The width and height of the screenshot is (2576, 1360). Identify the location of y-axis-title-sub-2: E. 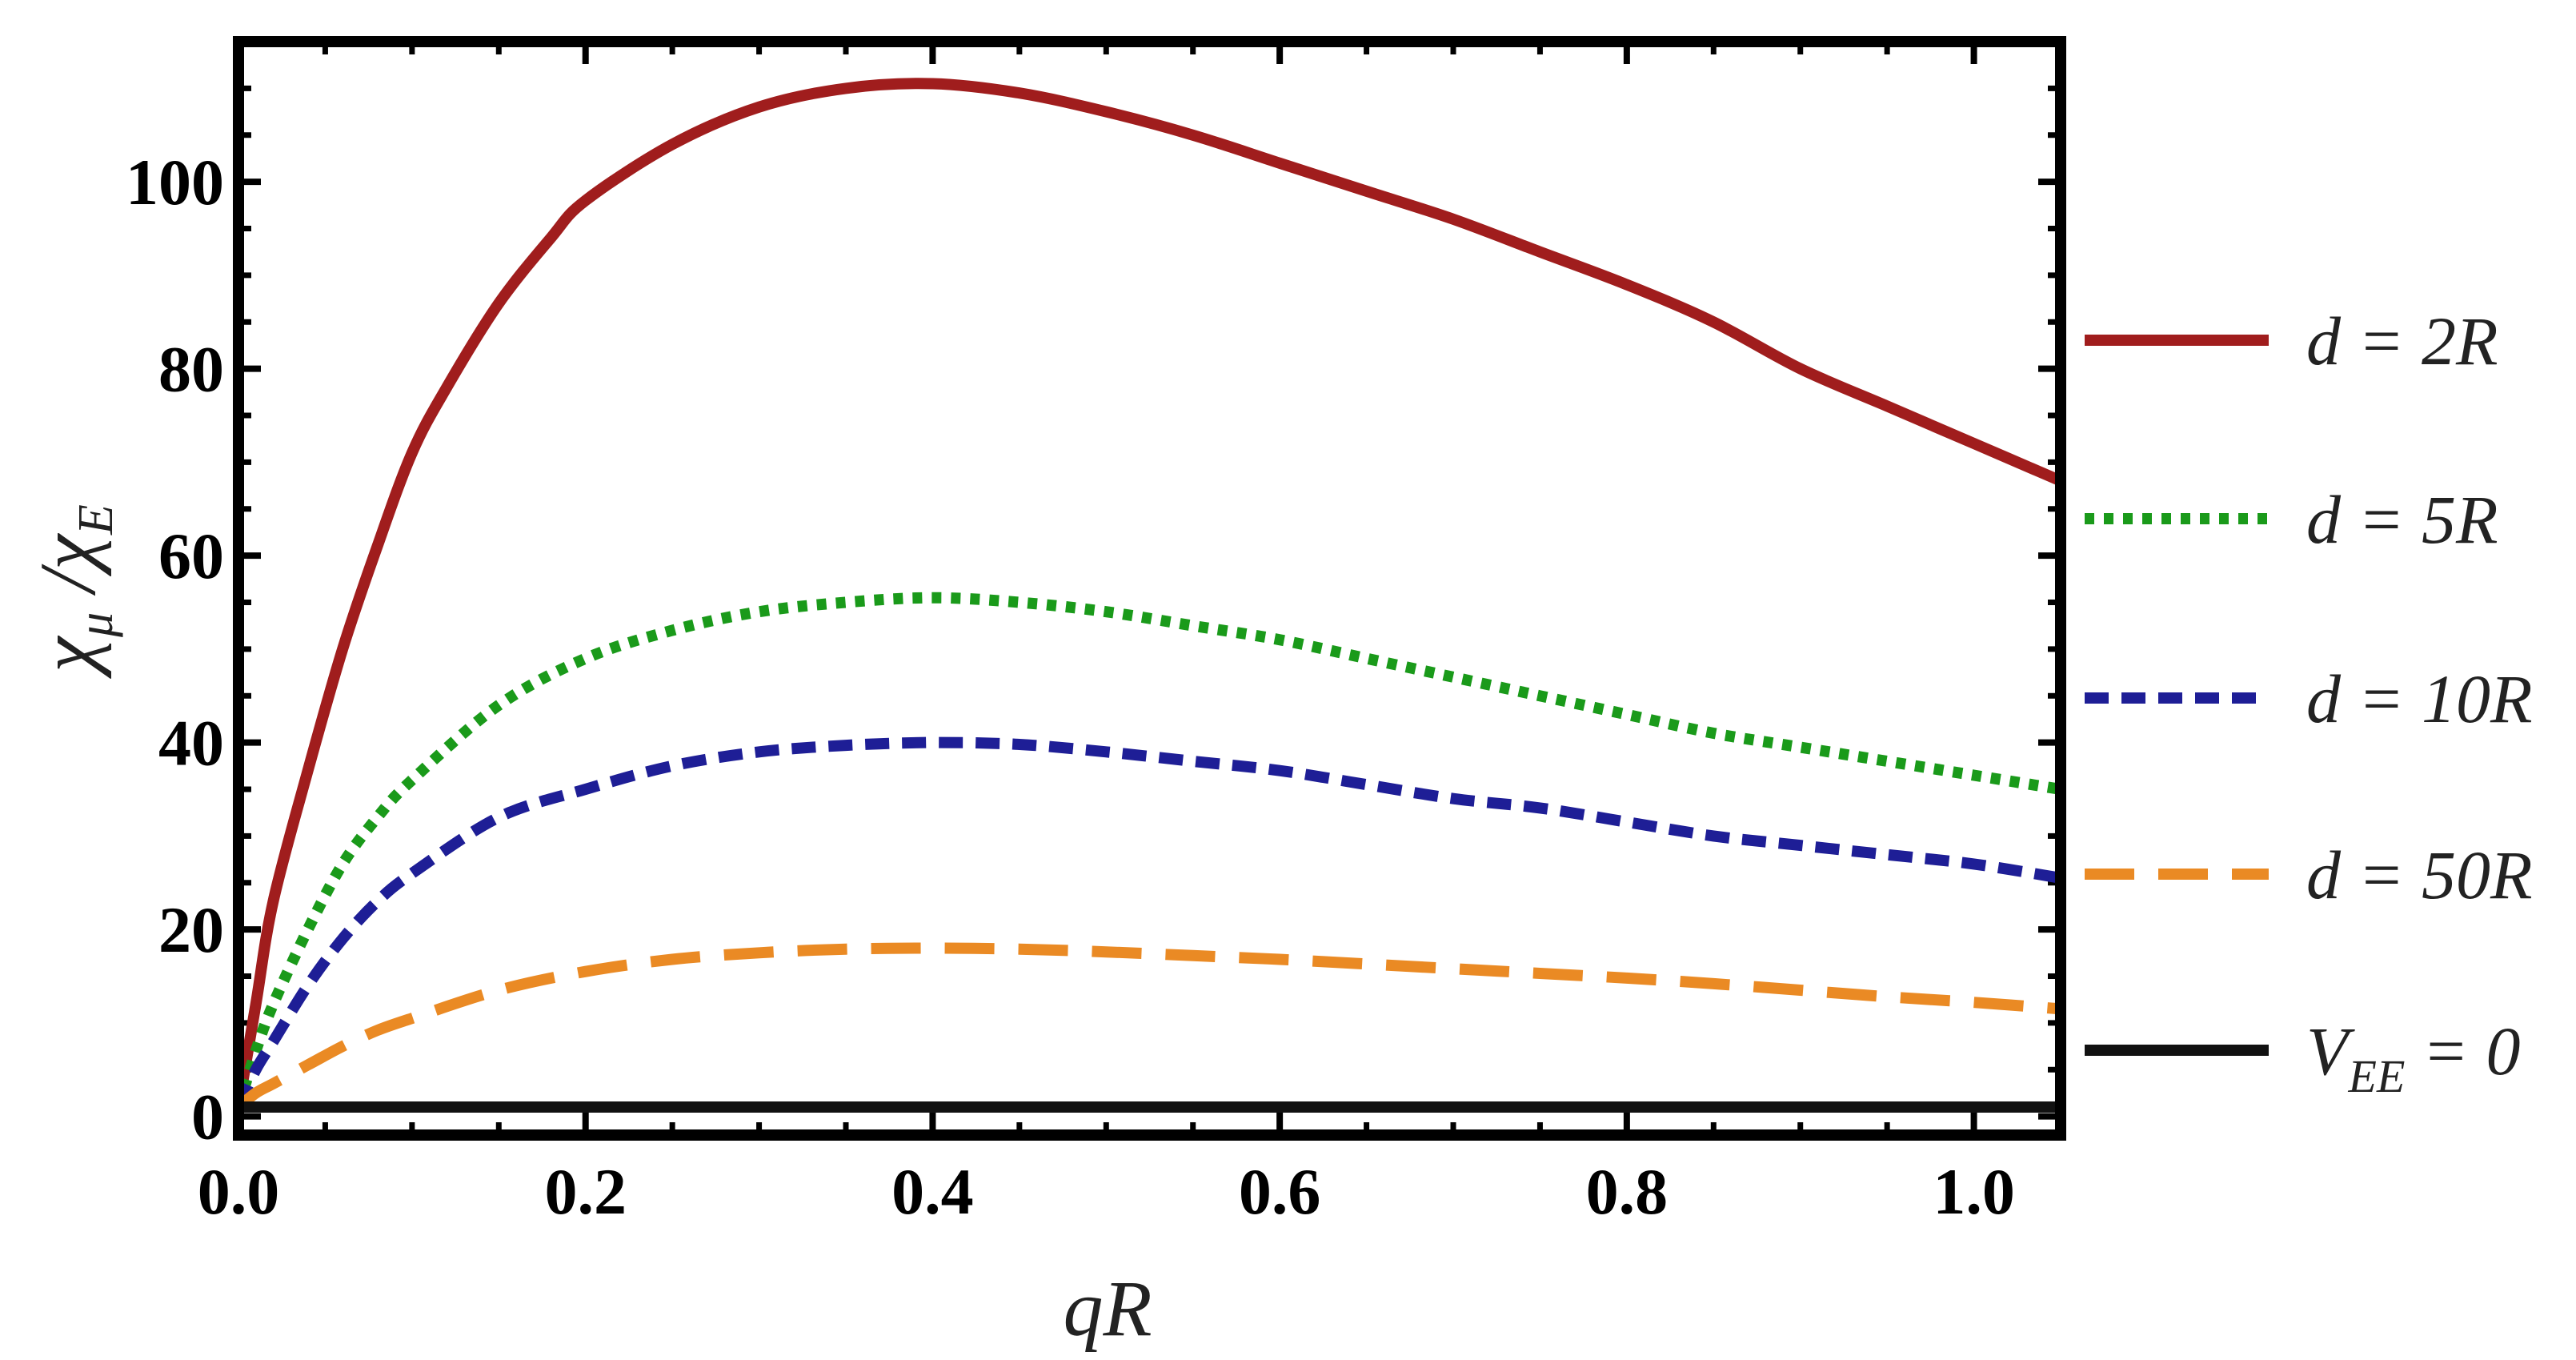
(96, 520).